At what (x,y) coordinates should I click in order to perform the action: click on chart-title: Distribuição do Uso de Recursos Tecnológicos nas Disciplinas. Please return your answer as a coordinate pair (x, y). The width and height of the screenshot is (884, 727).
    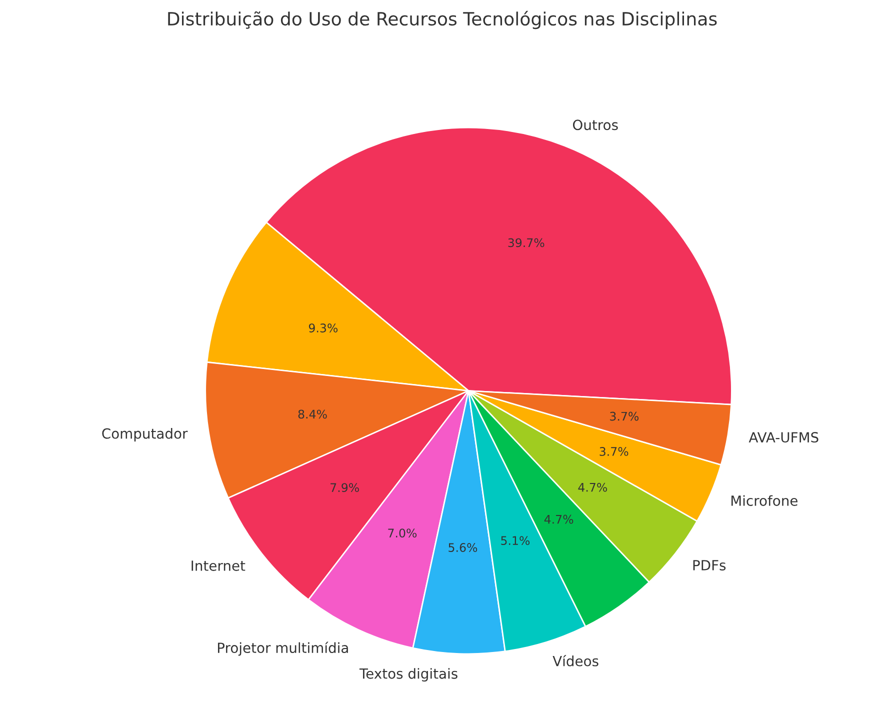
    Looking at the image, I should click on (442, 20).